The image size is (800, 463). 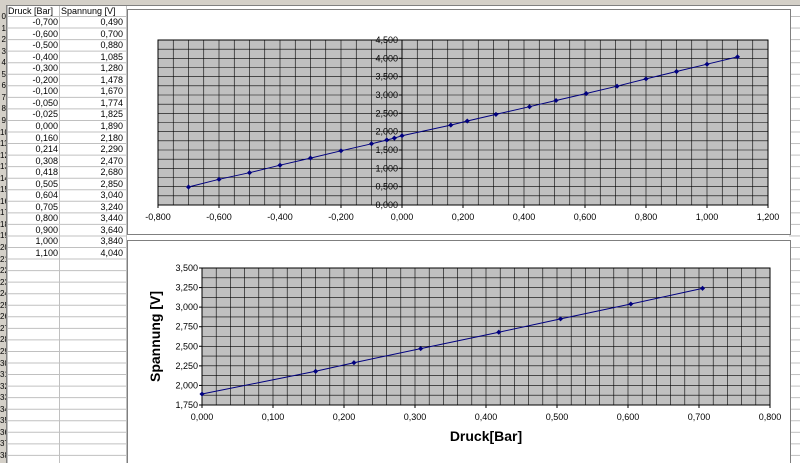 What do you see at coordinates (45, 68) in the screenshot?
I see `cell-druck: -0,300` at bounding box center [45, 68].